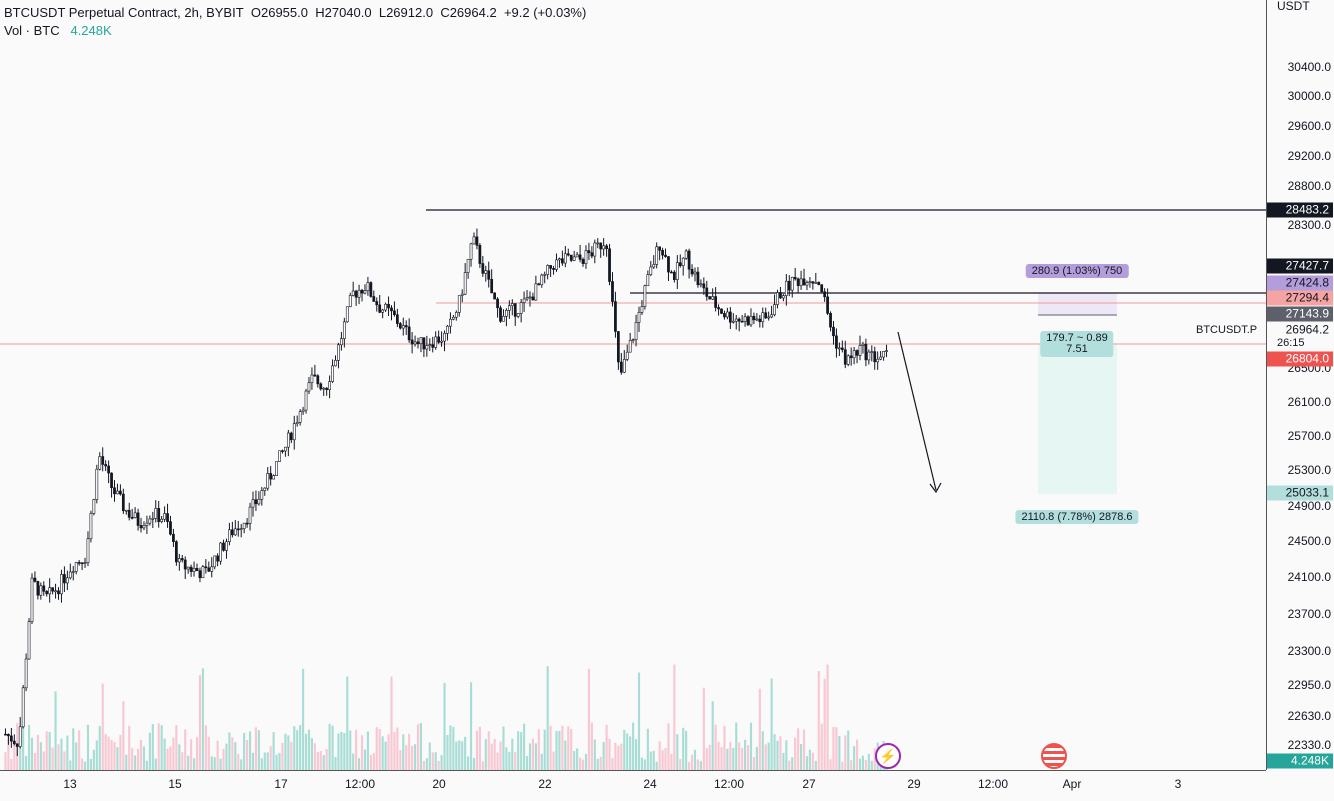  I want to click on time-tick: 15, so click(175, 784).